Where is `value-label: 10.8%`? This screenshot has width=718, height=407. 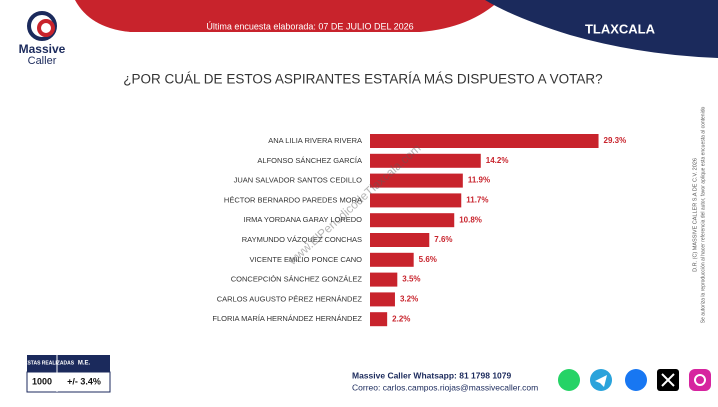
value-label: 10.8% is located at coordinates (470, 219).